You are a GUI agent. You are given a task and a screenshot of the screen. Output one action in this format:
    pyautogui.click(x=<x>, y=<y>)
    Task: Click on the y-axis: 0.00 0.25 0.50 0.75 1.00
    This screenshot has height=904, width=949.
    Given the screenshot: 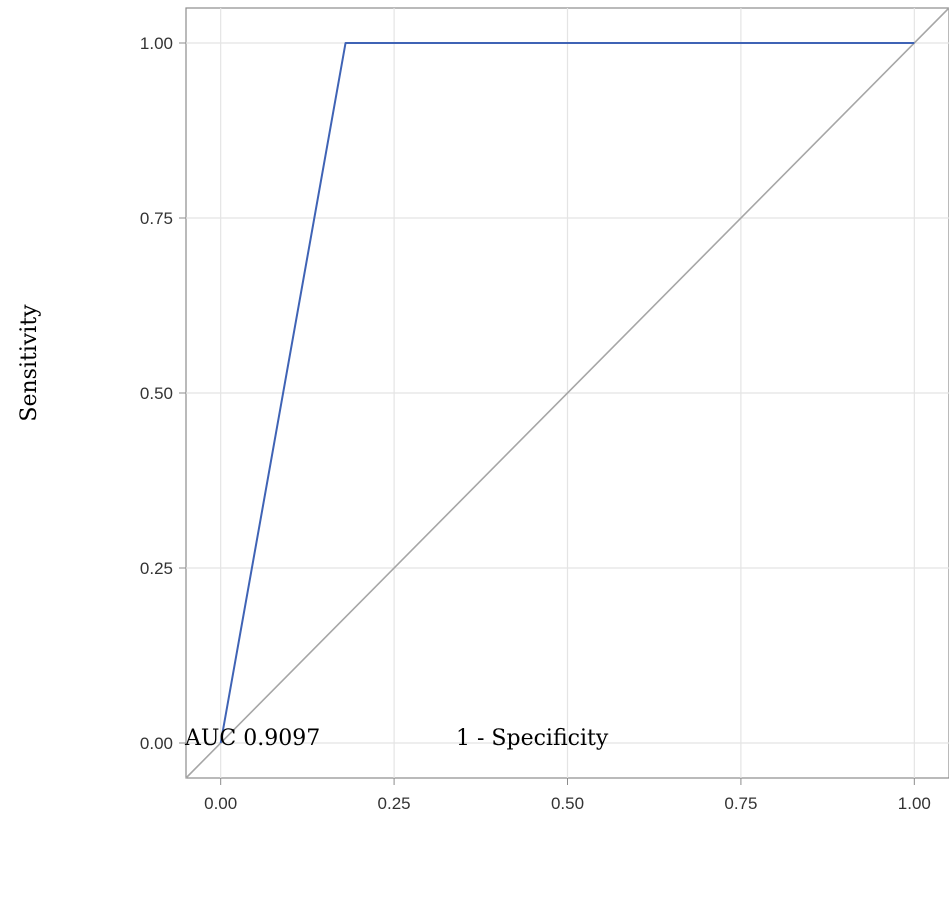 What is the action you would take?
    pyautogui.click(x=163, y=393)
    